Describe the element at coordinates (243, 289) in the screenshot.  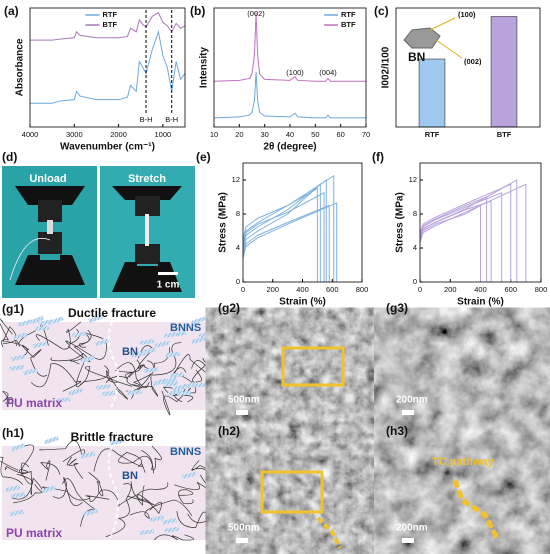
I see `x-tick-label: 0` at that location.